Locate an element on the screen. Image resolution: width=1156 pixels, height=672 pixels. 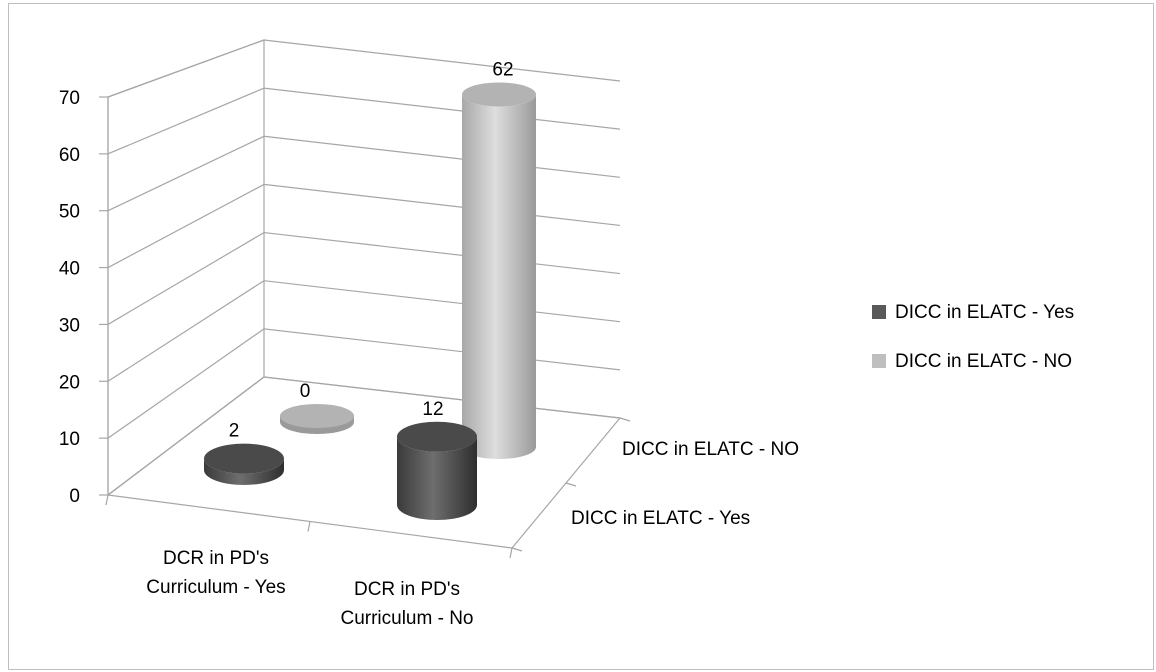
y-tick-label: 40 is located at coordinates (69, 269).